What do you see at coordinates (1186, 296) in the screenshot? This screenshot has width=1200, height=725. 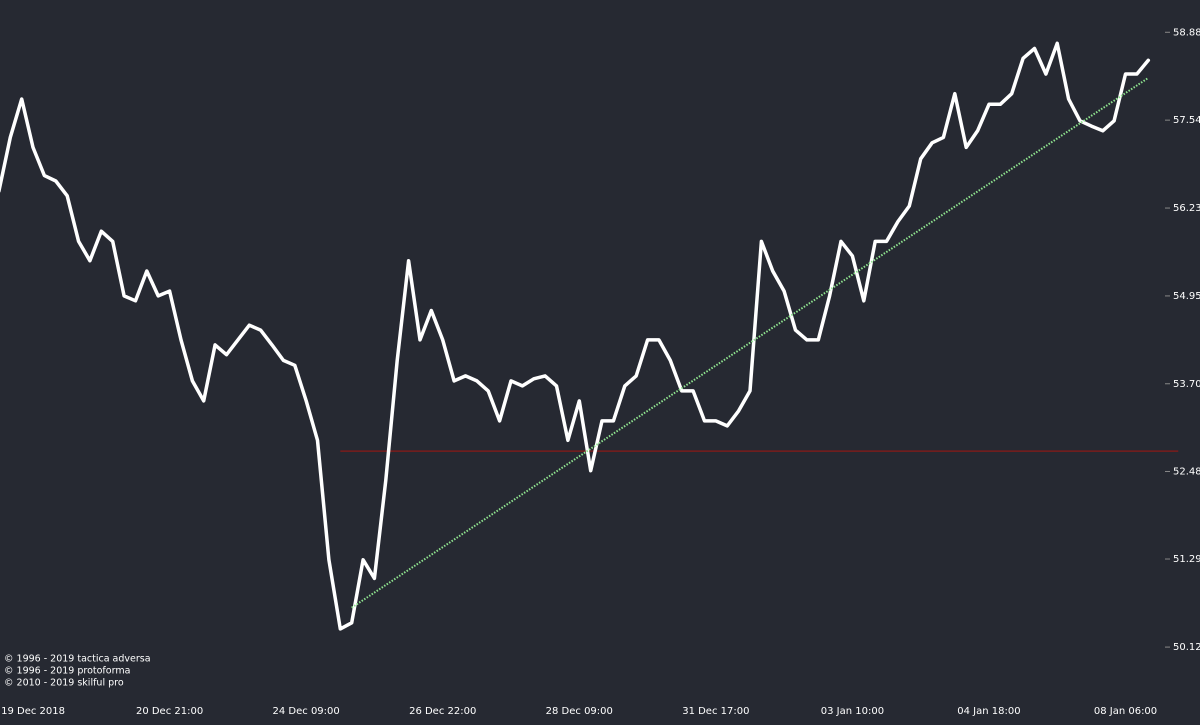 I see `y-tick-label: 54.95` at bounding box center [1186, 296].